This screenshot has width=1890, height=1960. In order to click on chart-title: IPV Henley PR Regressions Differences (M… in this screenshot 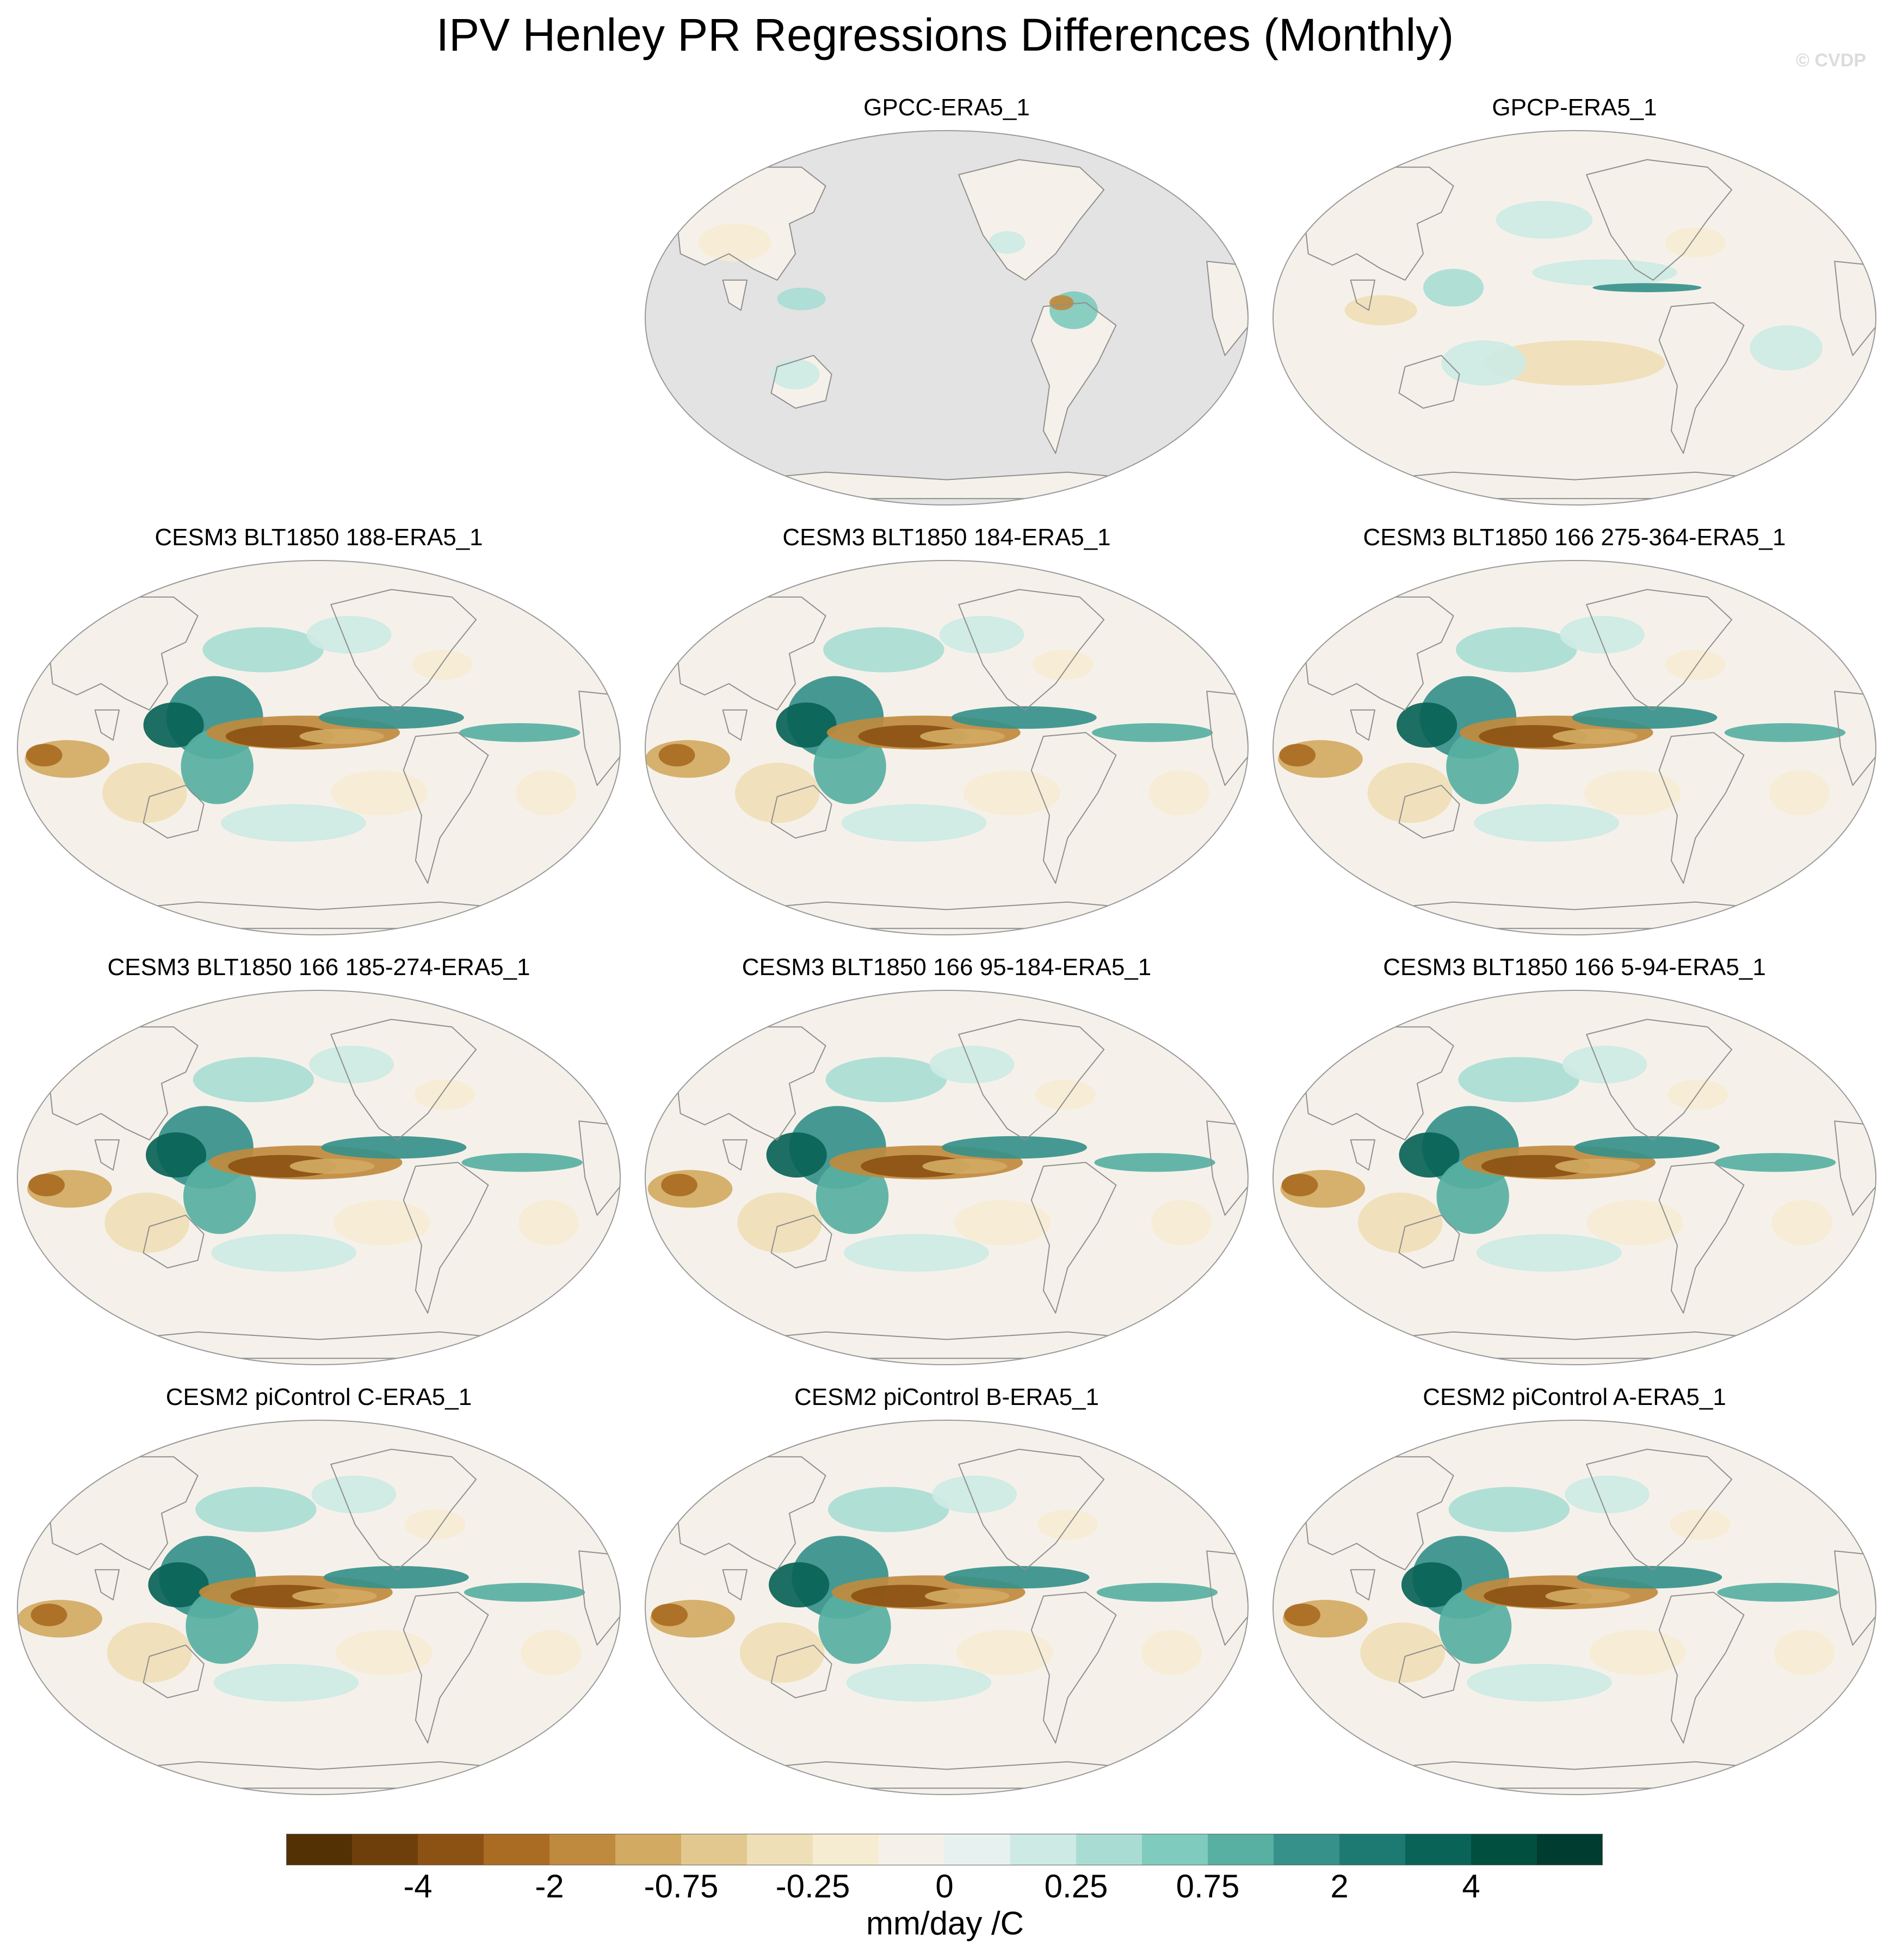, I will do `click(945, 34)`.